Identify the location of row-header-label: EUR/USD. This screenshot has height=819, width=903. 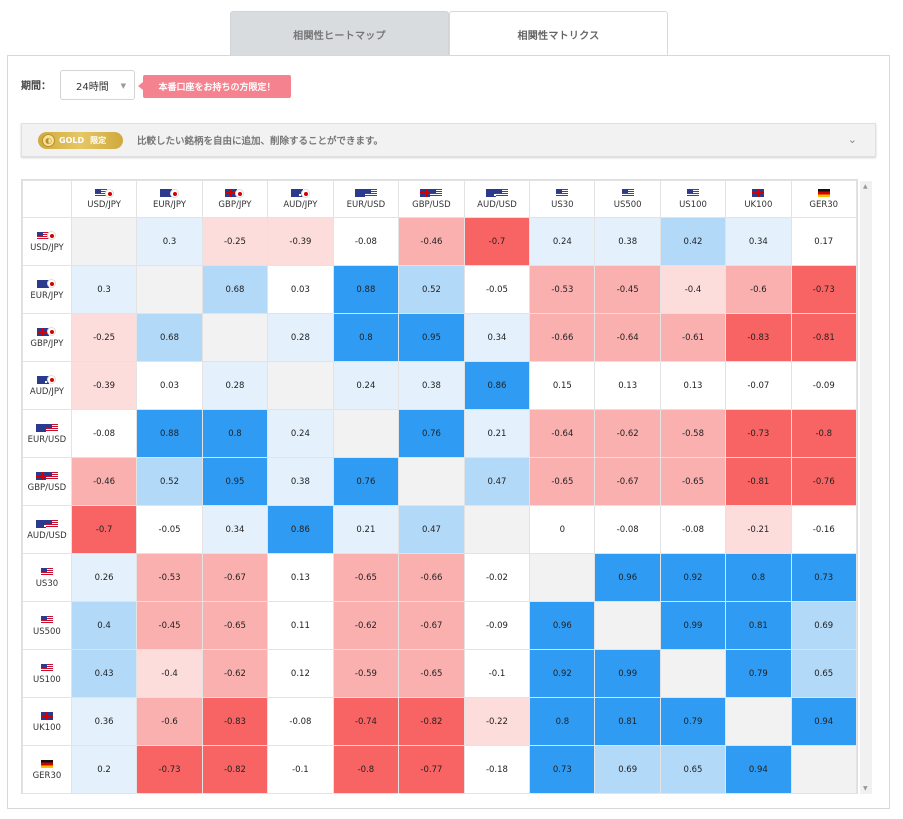
(47, 439).